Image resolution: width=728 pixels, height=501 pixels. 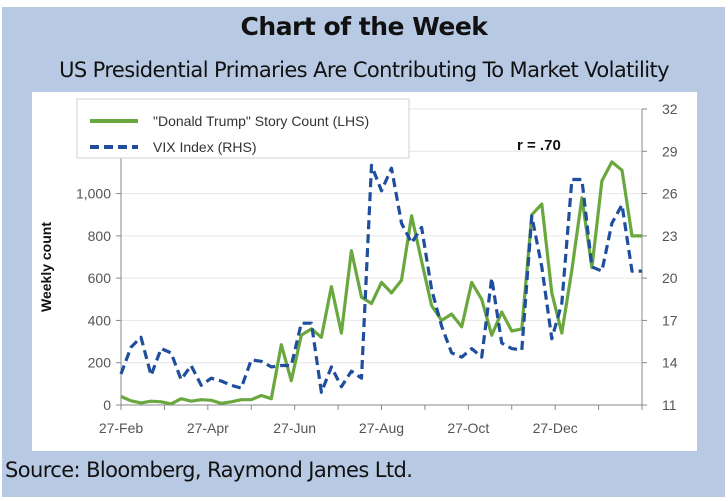 I want to click on y-right-tick-label: 29, so click(x=670, y=151).